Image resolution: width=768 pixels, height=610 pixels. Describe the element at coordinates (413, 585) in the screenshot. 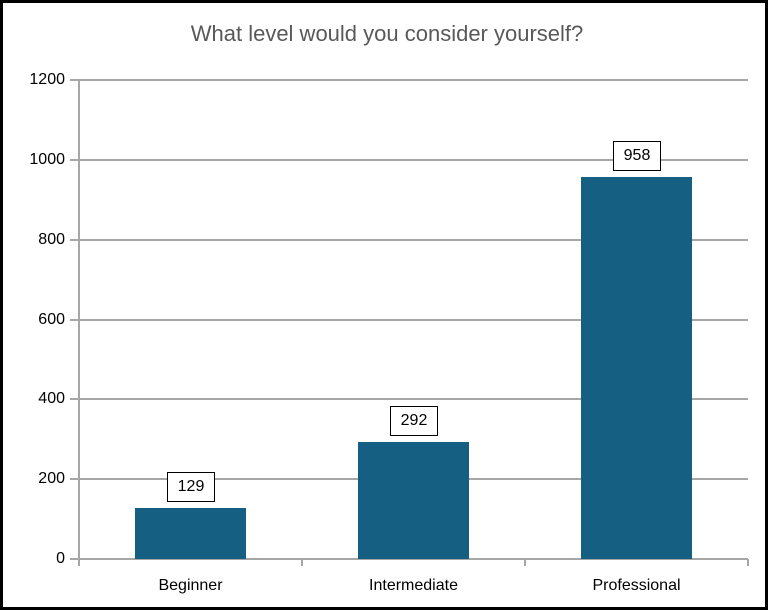

I see `category-label-intermediate: Intermediate` at that location.